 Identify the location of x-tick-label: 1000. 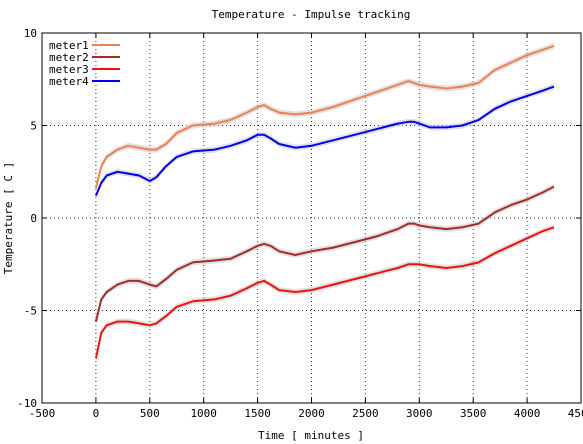
(203, 413).